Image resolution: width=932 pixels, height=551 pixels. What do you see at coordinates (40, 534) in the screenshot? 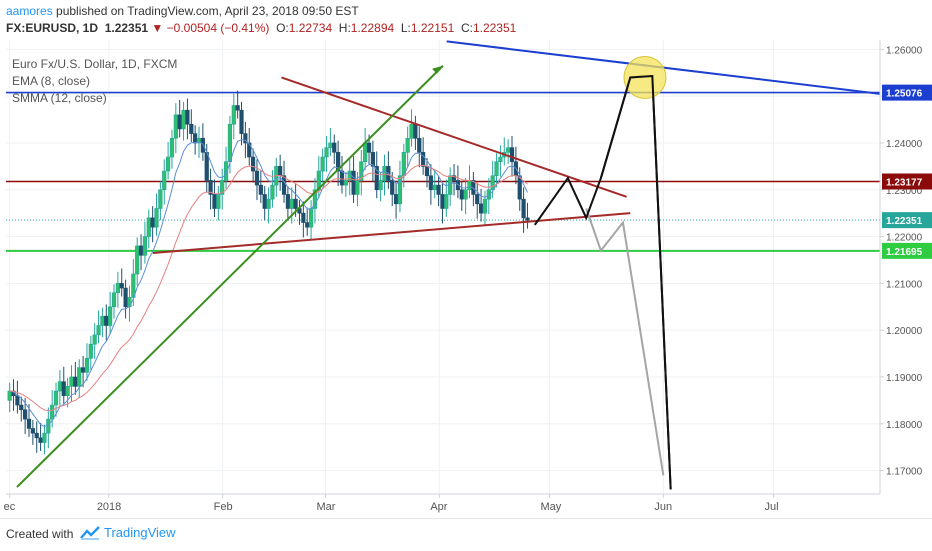
I see `created-with-text: Created with` at bounding box center [40, 534].